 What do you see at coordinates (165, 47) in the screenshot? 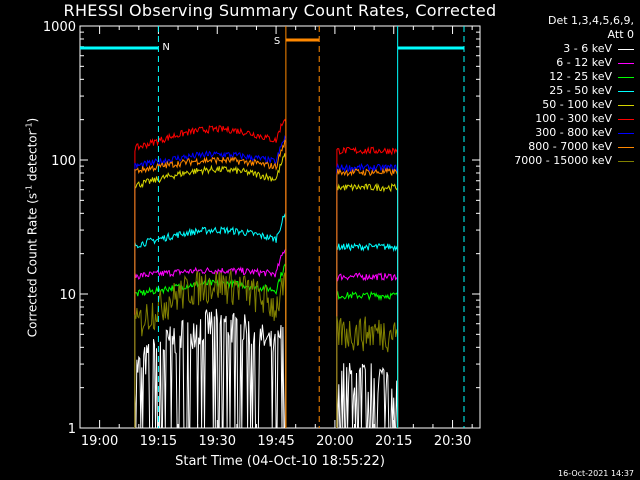
I see `night-label: N` at bounding box center [165, 47].